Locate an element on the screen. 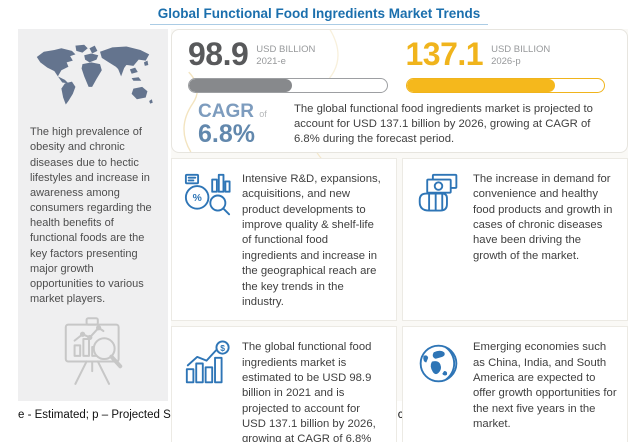 Image resolution: width=638 pixels, height=442 pixels. stats-row: 98.9 USD BILLION 2021-e 137.1 is located at coordinates (399, 64).